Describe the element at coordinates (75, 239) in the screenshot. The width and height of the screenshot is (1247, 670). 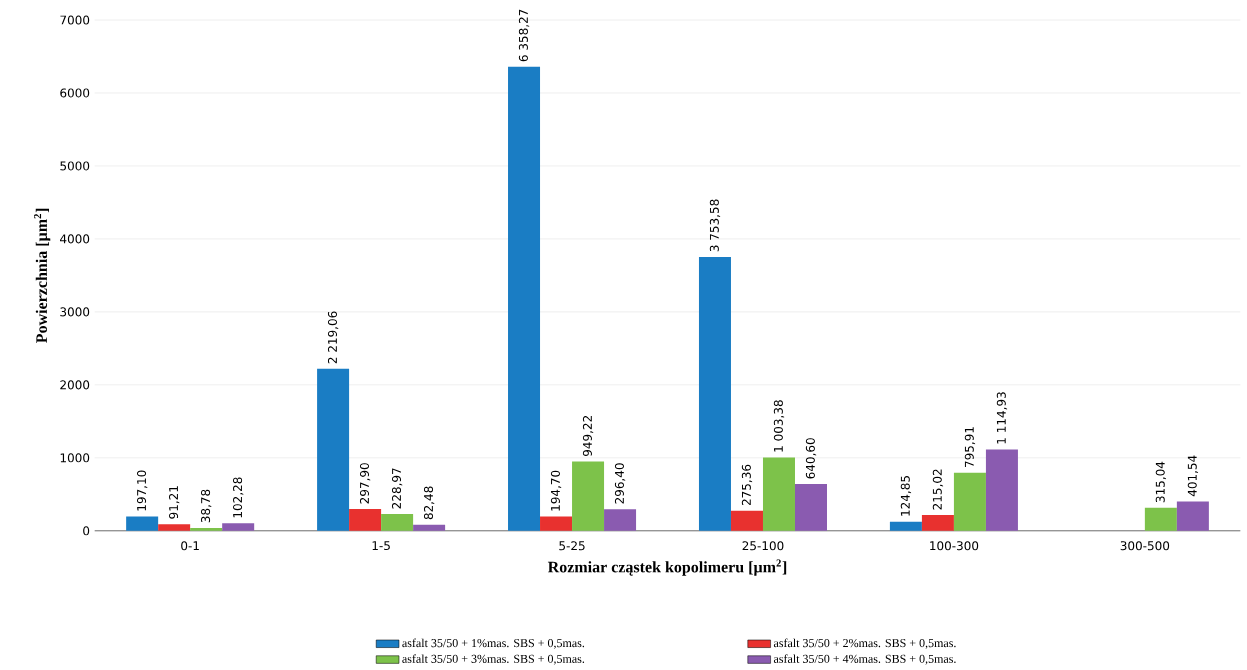
I see `y-tick-label: 4000` at that location.